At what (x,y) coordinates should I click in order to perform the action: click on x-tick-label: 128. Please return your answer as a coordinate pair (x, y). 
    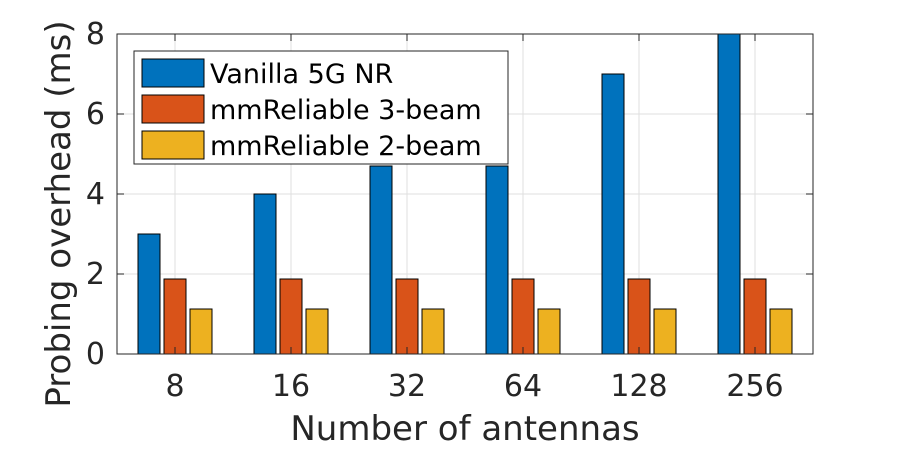
    Looking at the image, I should click on (638, 386).